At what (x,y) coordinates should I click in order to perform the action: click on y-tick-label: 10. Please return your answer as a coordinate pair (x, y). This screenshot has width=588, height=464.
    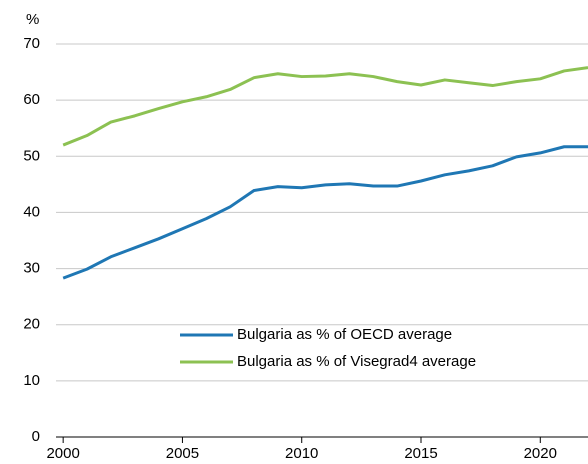
    Looking at the image, I should click on (31, 380).